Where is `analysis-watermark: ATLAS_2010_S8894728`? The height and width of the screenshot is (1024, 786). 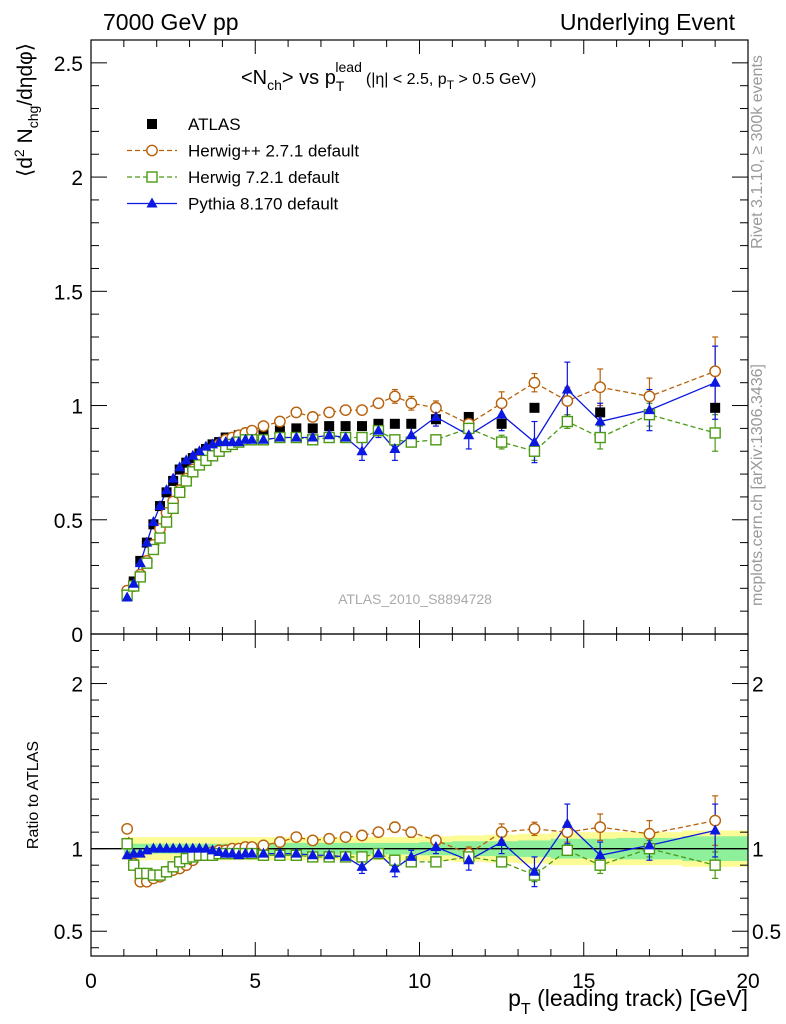
analysis-watermark: ATLAS_2010_S8894728 is located at coordinates (415, 599).